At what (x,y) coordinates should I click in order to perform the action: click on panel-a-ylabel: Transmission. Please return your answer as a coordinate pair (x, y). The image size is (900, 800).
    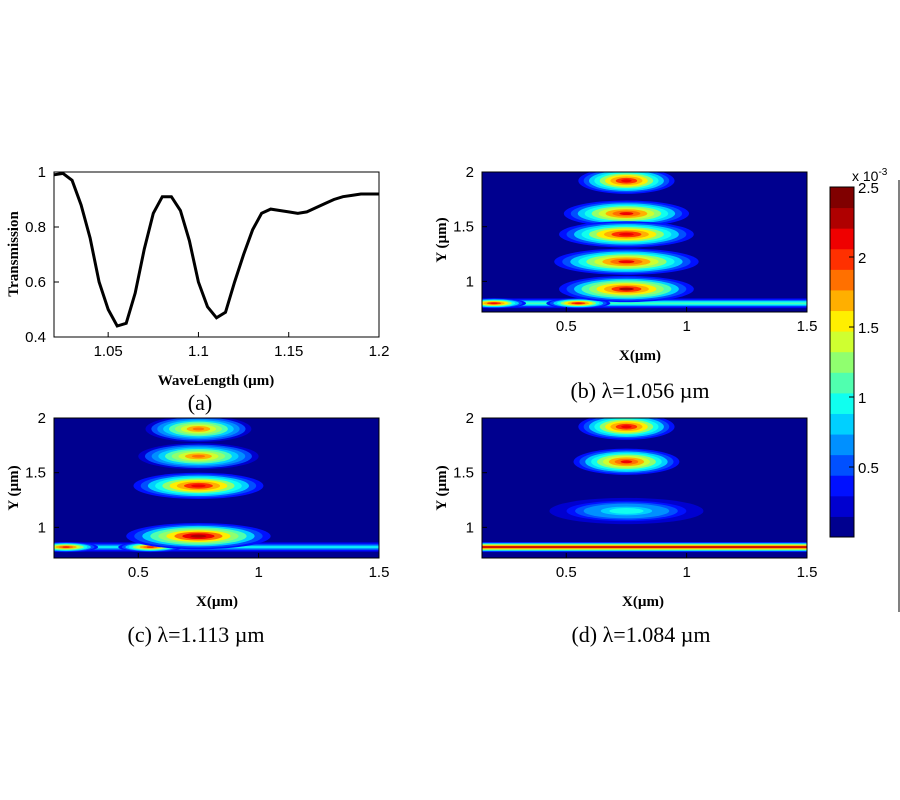
    Looking at the image, I should click on (14, 254).